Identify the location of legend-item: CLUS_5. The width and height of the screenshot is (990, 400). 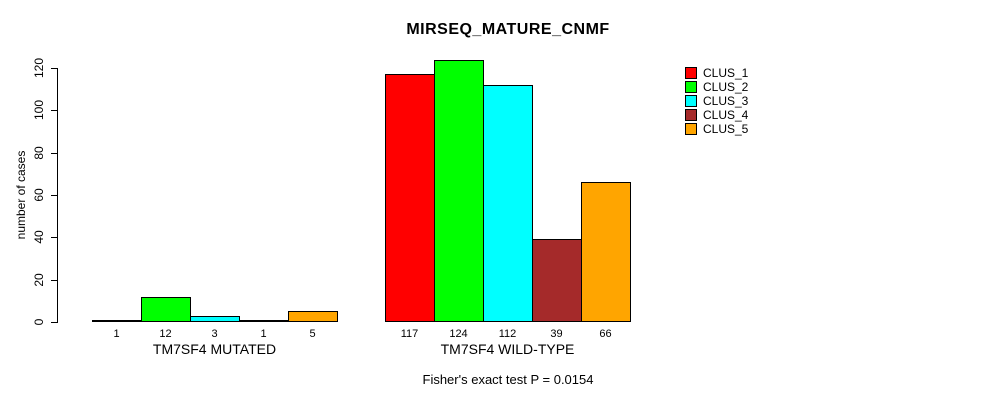
(716, 129).